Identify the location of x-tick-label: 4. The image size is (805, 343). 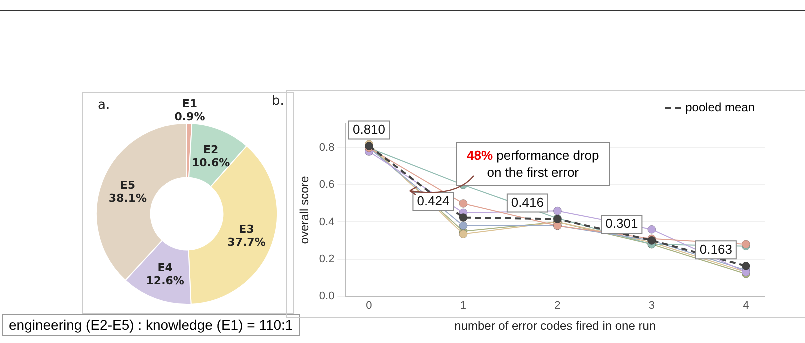
(746, 306).